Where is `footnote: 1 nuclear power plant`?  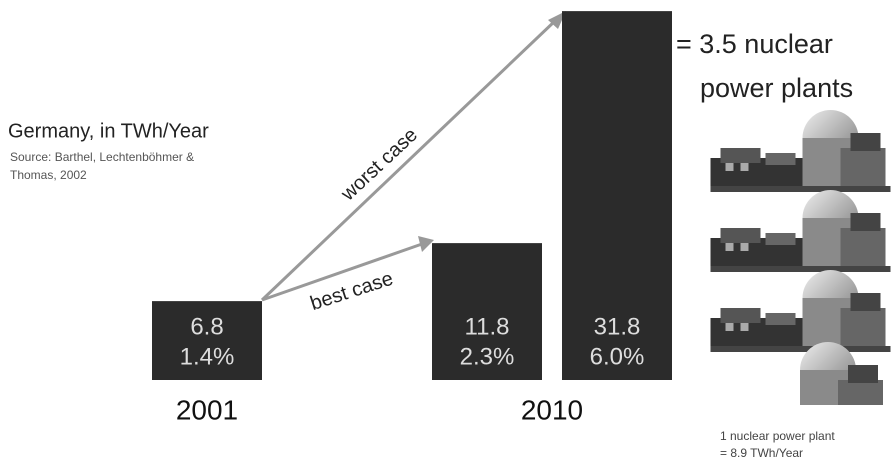 footnote: 1 nuclear power plant is located at coordinates (777, 436).